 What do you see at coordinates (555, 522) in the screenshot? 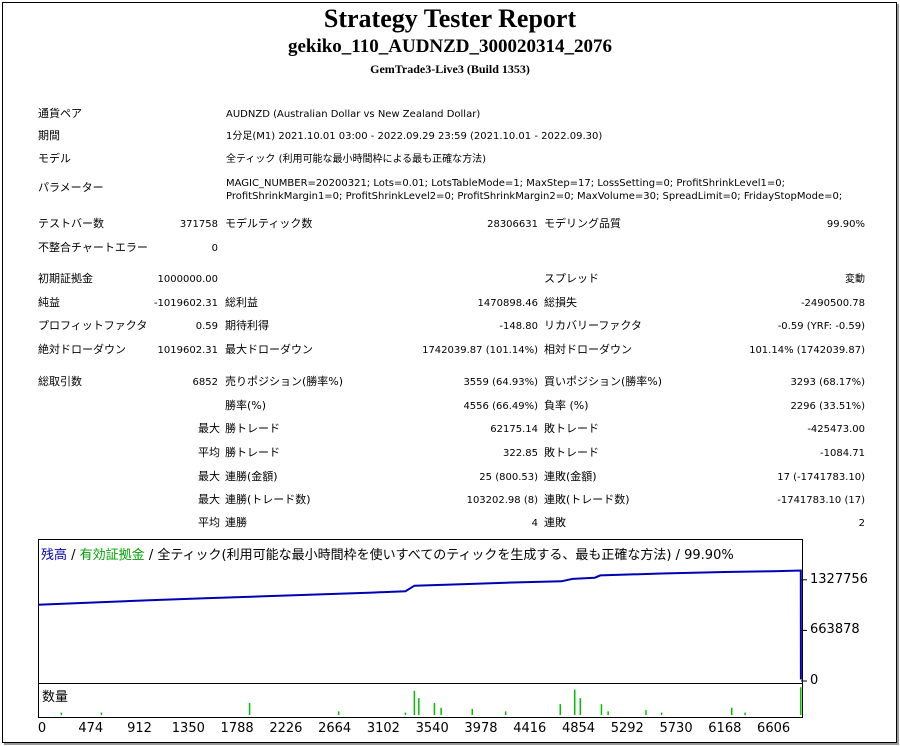
I see `avg-consec-losses-label: 連敗` at bounding box center [555, 522].